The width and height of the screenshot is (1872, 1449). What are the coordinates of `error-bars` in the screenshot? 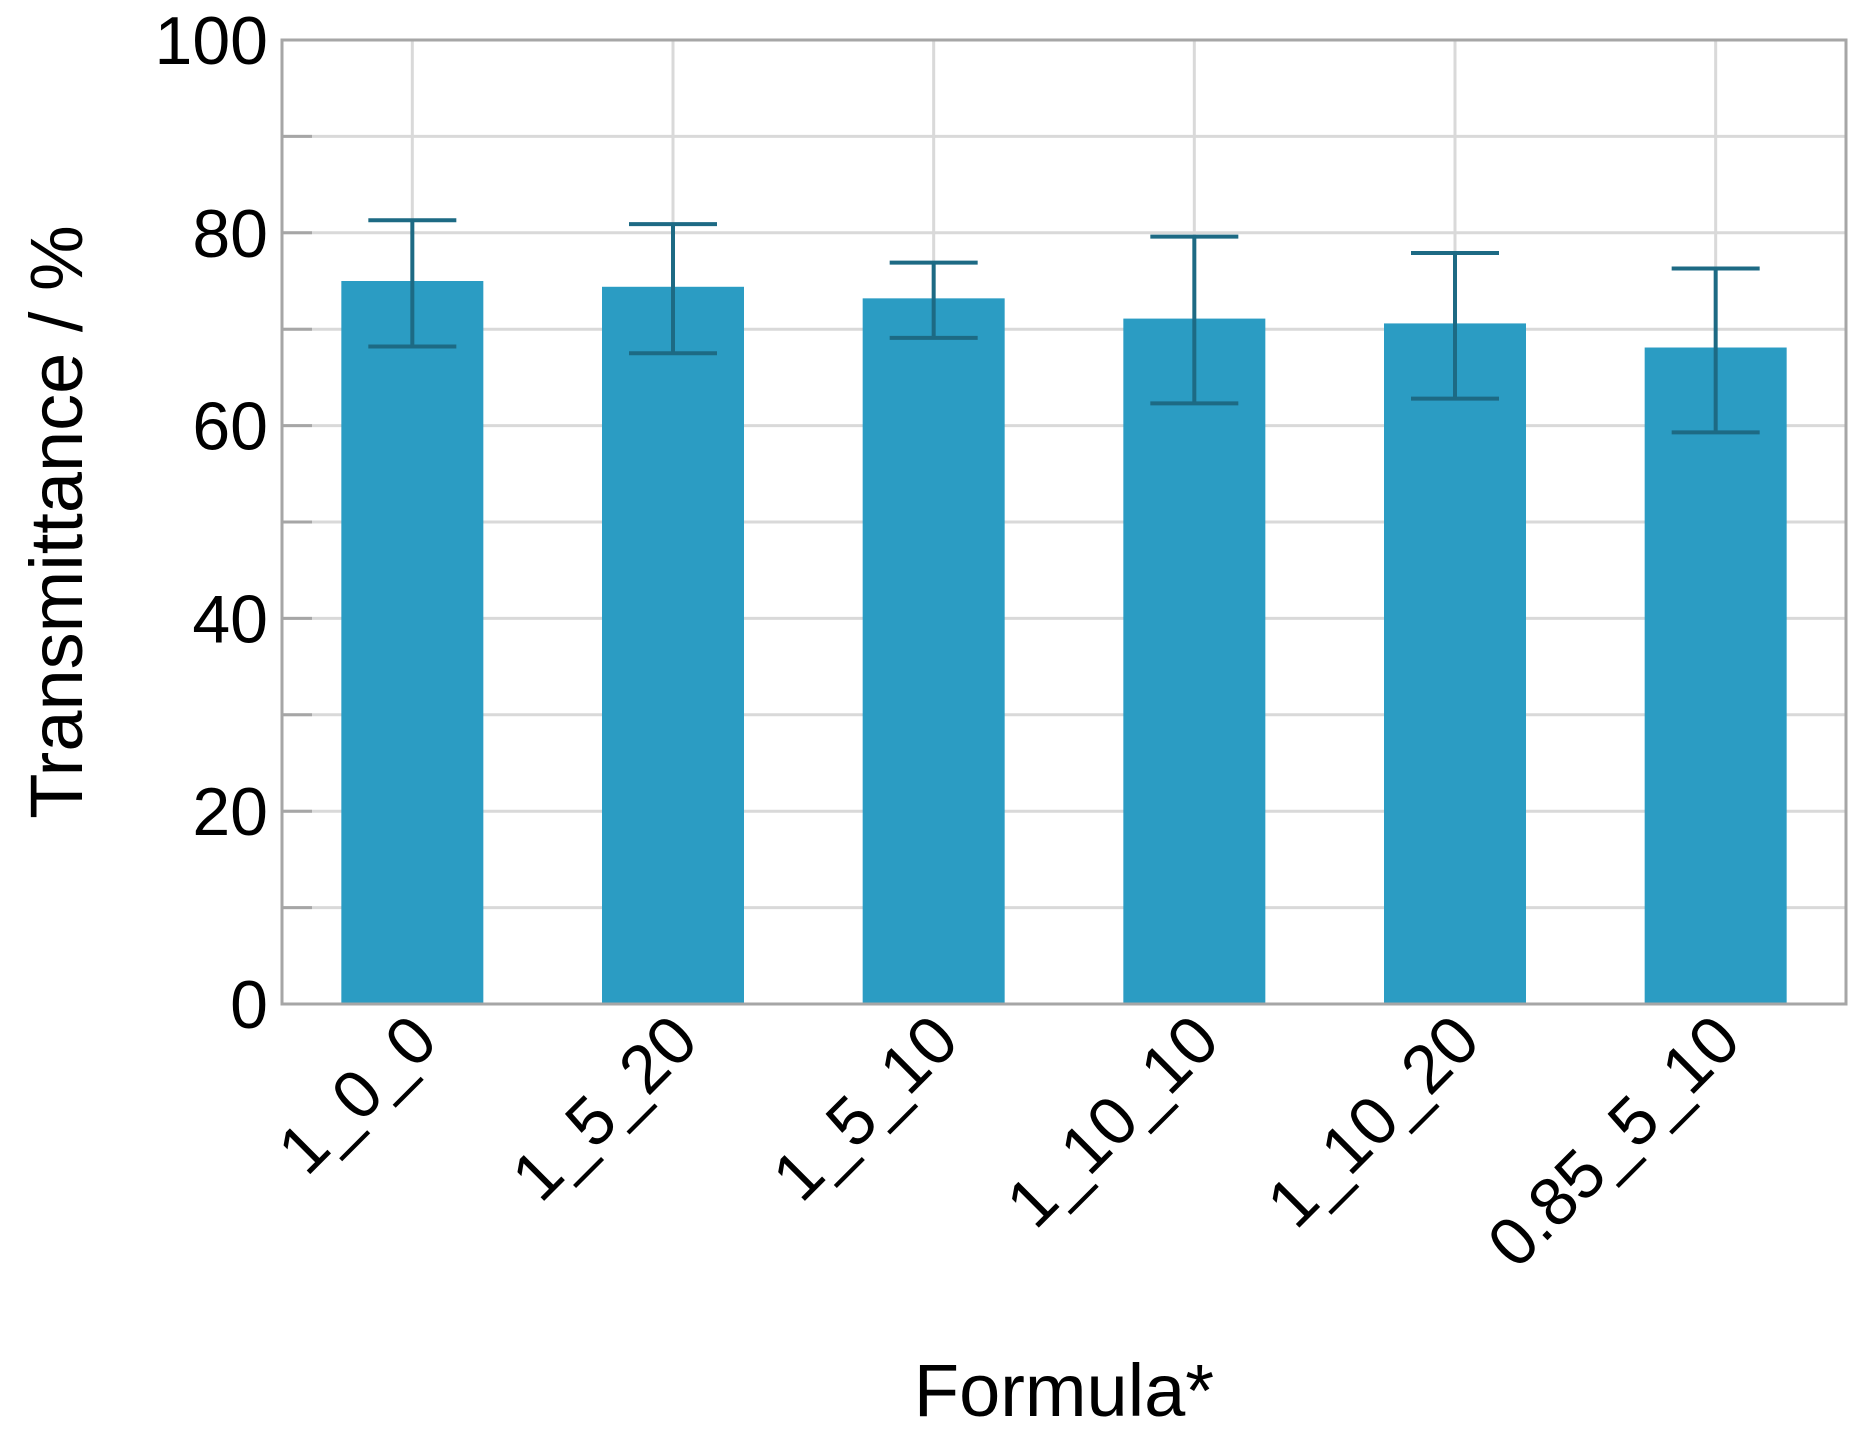 It's located at (1064, 326).